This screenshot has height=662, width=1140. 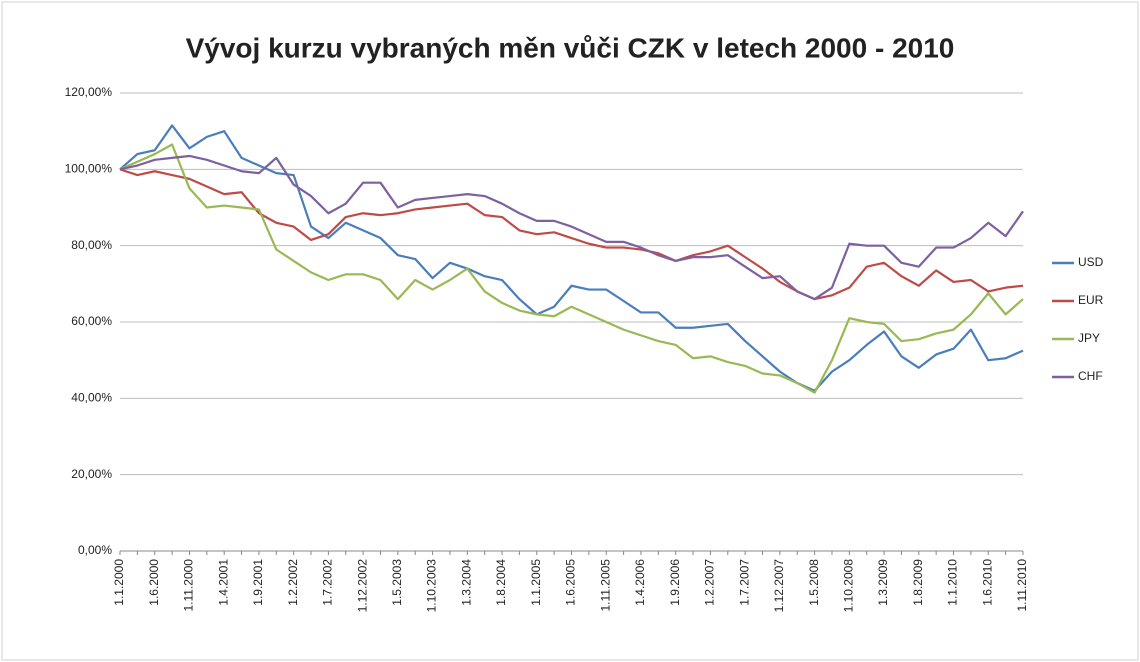 I want to click on x-tick-label: 1.5.2003, so click(x=397, y=582).